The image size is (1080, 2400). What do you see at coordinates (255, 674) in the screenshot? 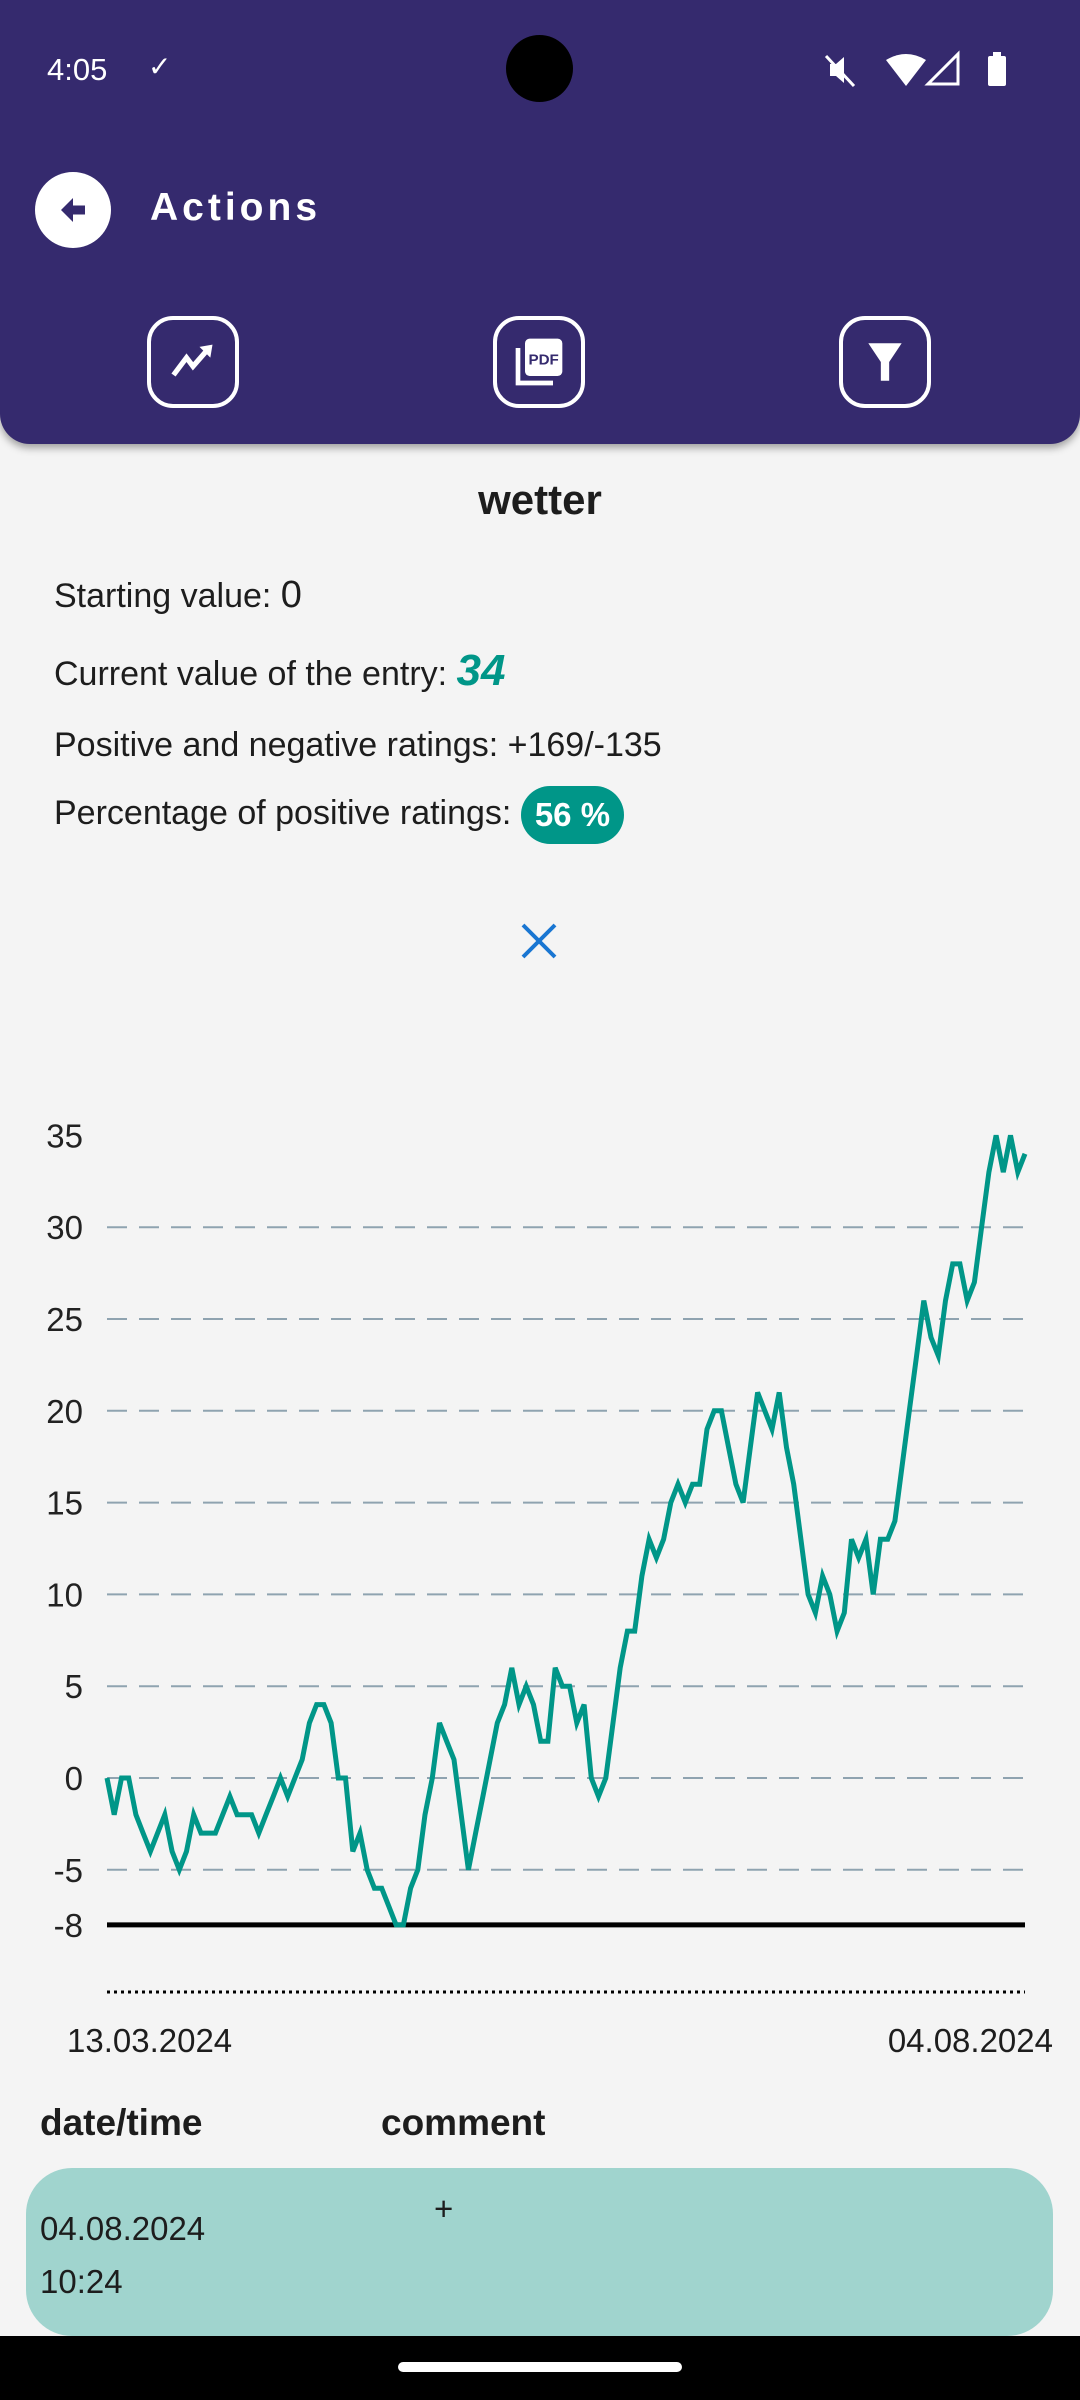
I see `current-label: Current value of the entry:` at bounding box center [255, 674].